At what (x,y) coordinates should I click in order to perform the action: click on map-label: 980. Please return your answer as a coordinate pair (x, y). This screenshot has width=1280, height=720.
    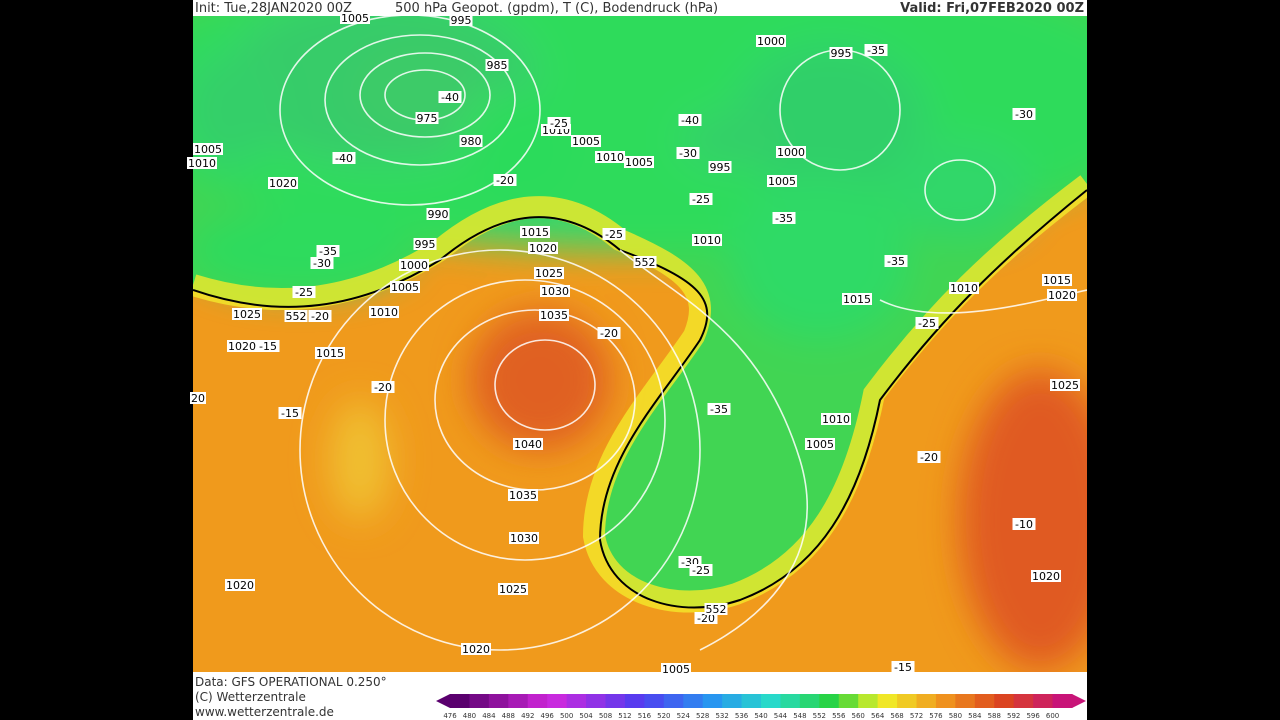
    Looking at the image, I should click on (471, 141).